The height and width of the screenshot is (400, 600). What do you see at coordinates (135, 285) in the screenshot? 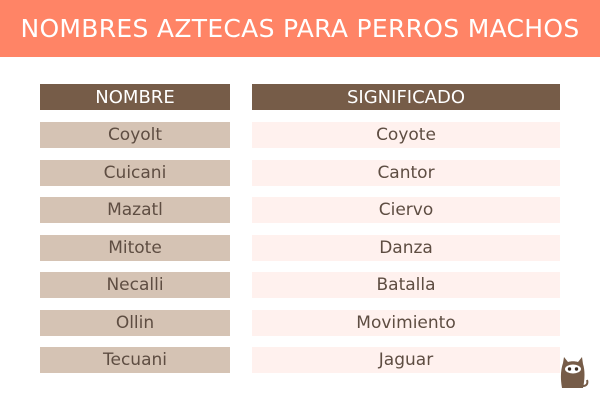
I see `name-cell: Necalli` at bounding box center [135, 285].